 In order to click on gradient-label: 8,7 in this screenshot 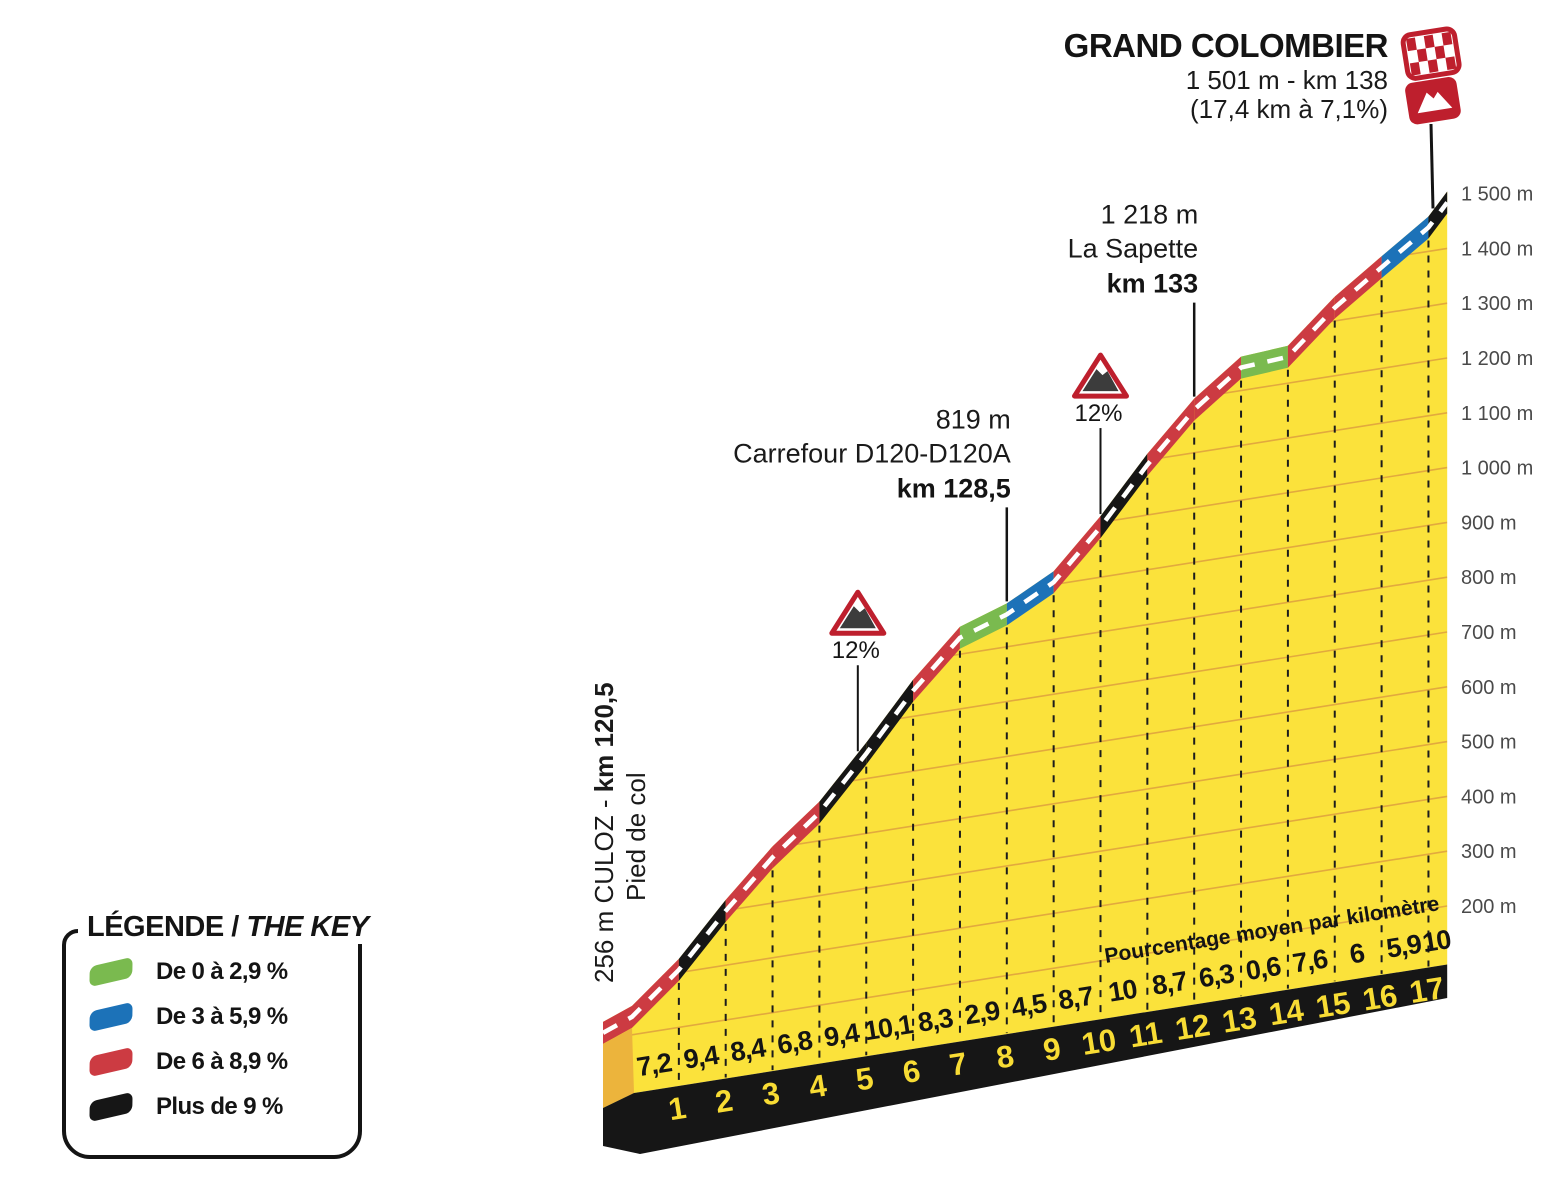, I will do `click(1075, 998)`.